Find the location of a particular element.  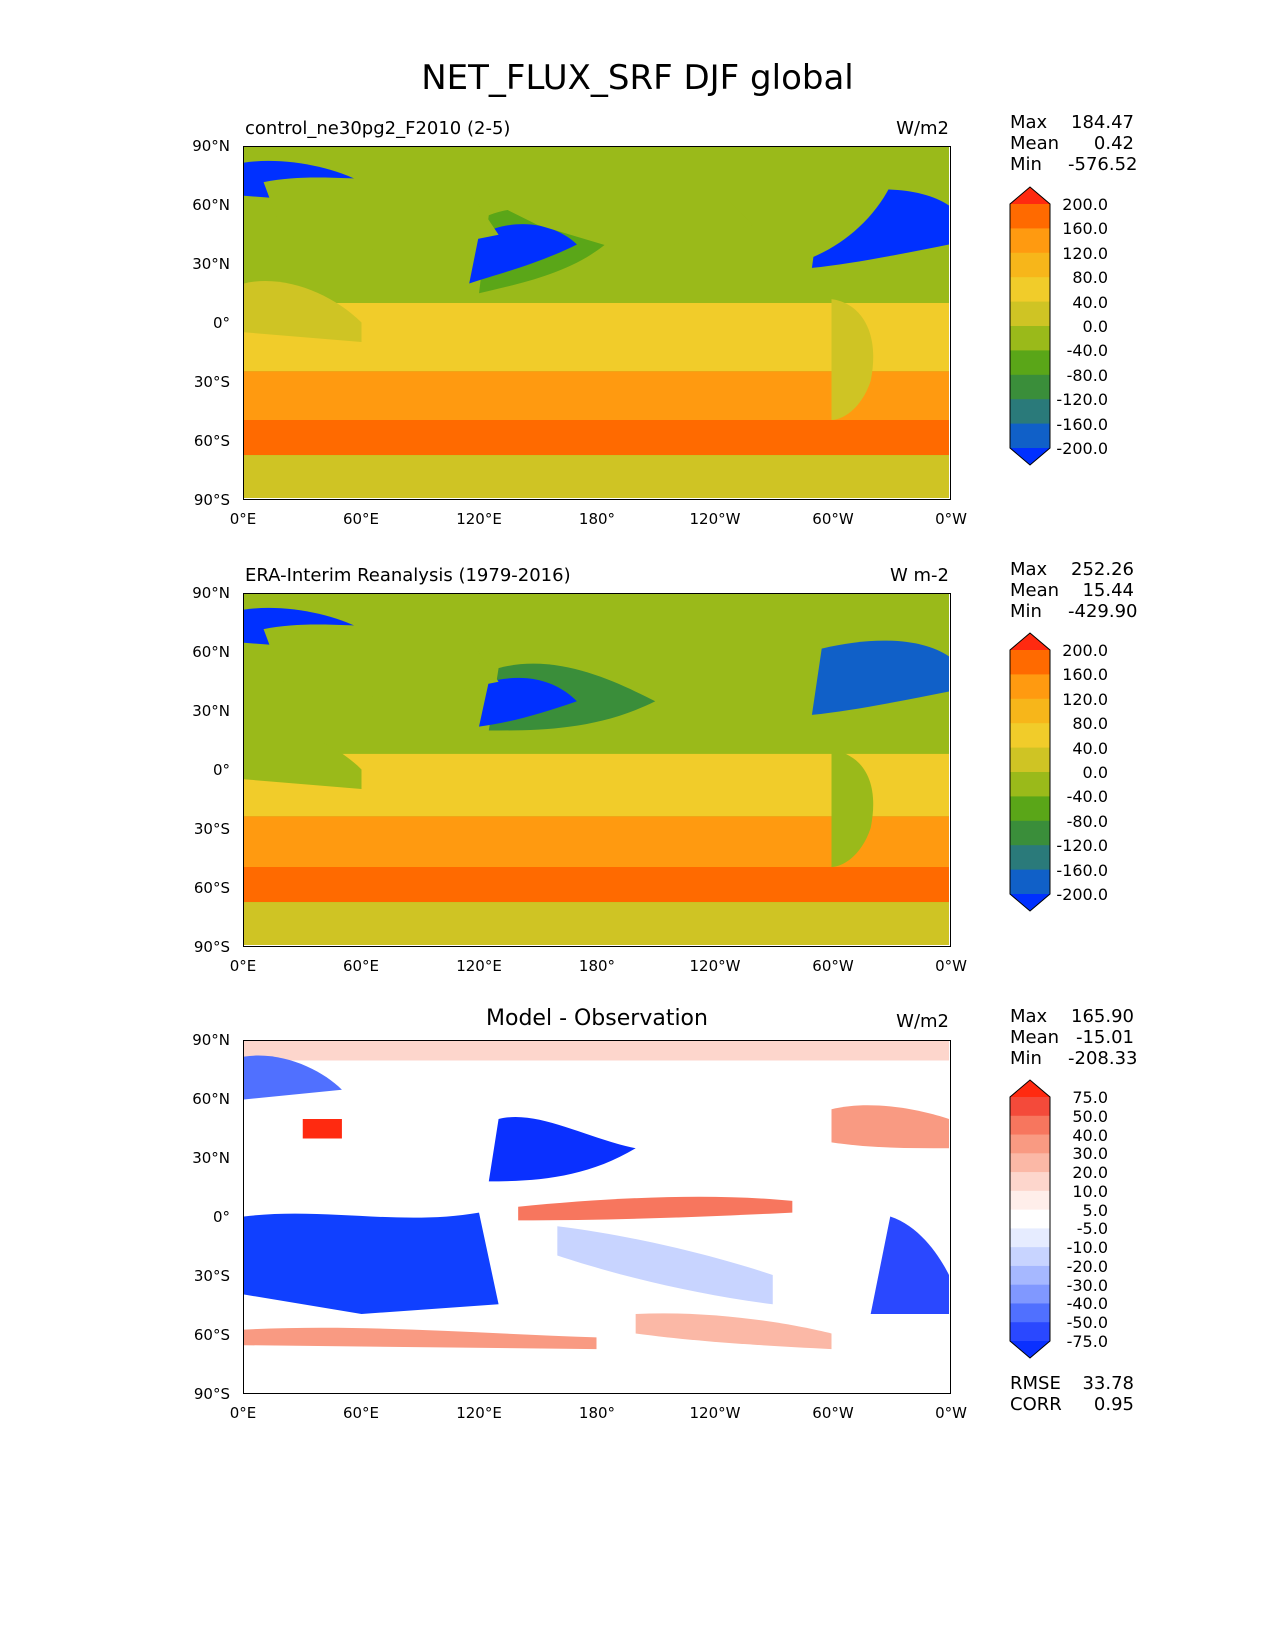

colorbar is located at coordinates (1030, 326).